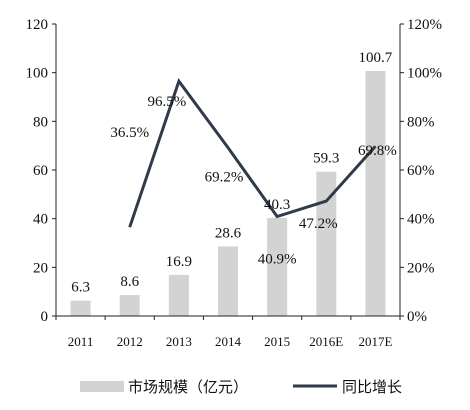 This screenshot has width=470, height=410. What do you see at coordinates (130, 341) in the screenshot?
I see `x-tick-label-2012: 2012` at bounding box center [130, 341].